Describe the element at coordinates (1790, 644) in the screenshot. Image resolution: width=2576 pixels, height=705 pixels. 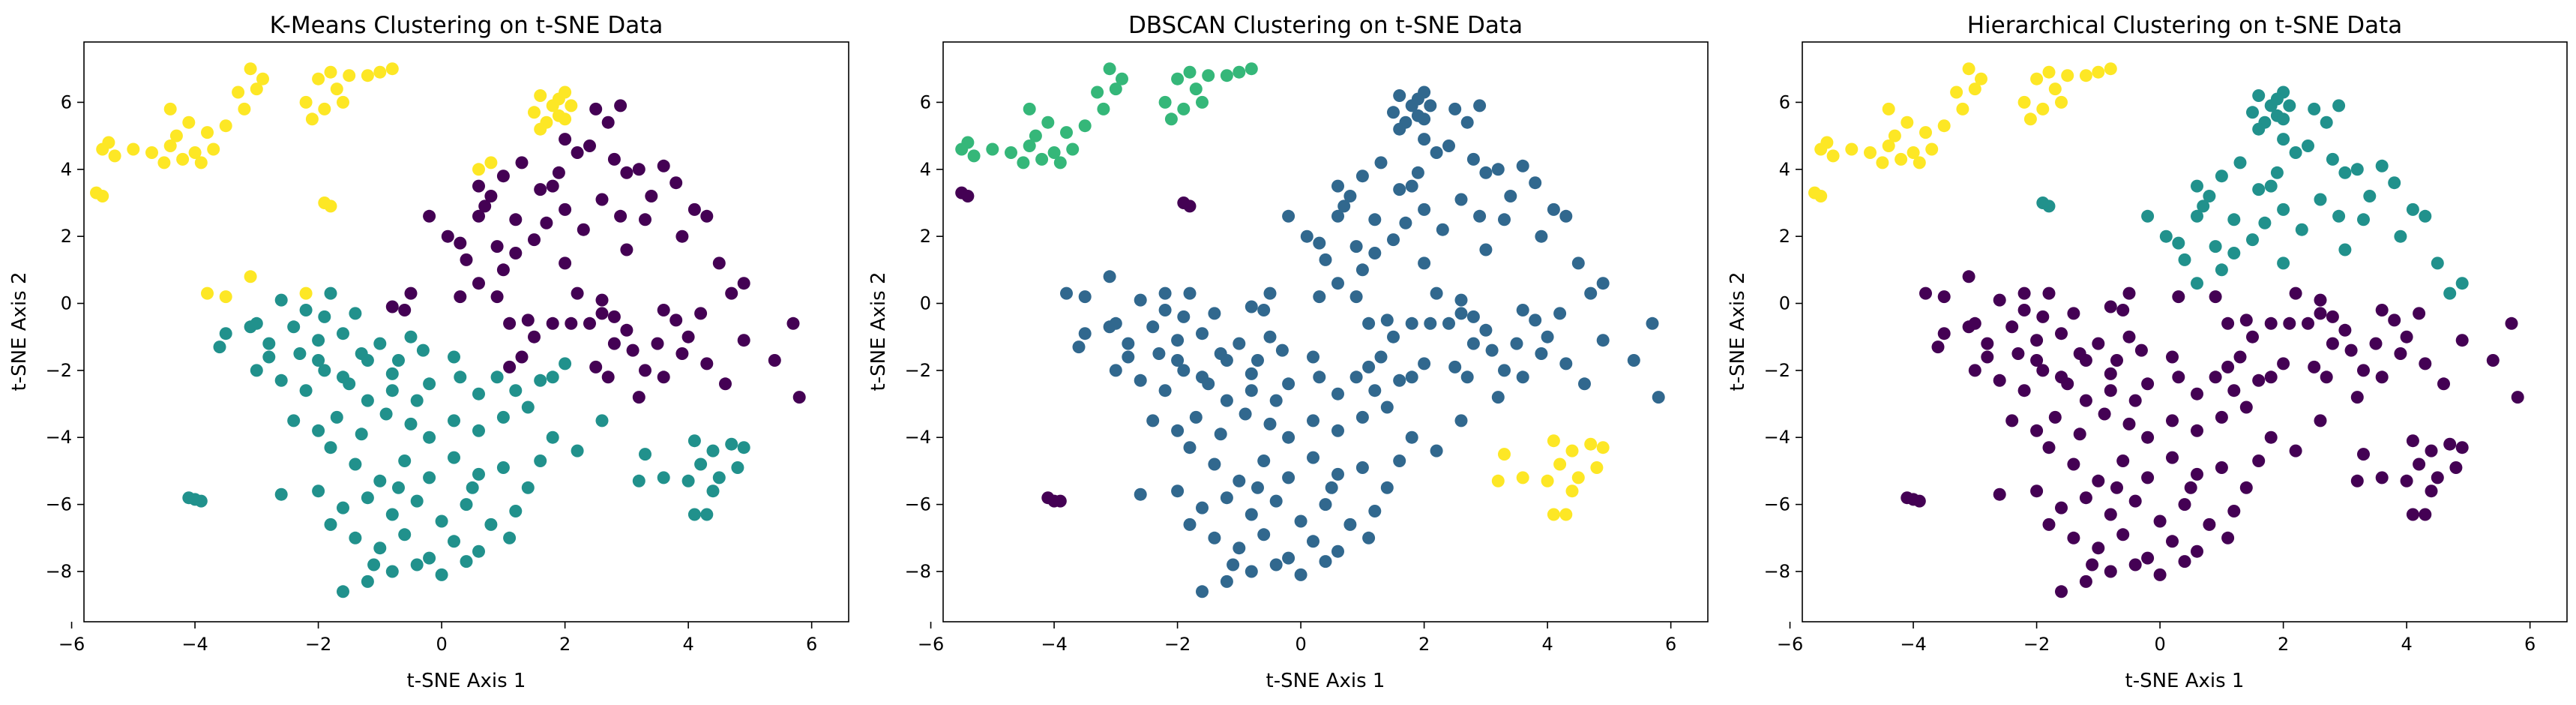
I see `x-tick-label: −6` at that location.